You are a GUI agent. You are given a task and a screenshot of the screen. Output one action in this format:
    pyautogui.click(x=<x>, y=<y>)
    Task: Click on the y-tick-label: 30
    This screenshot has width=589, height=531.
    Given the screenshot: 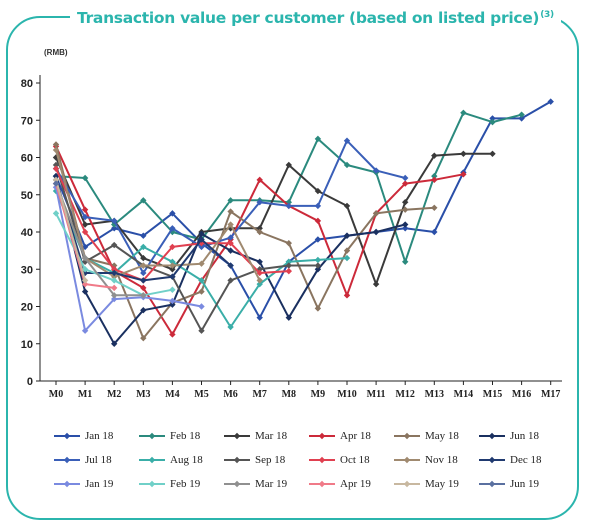 What is the action you would take?
    pyautogui.click(x=27, y=270)
    